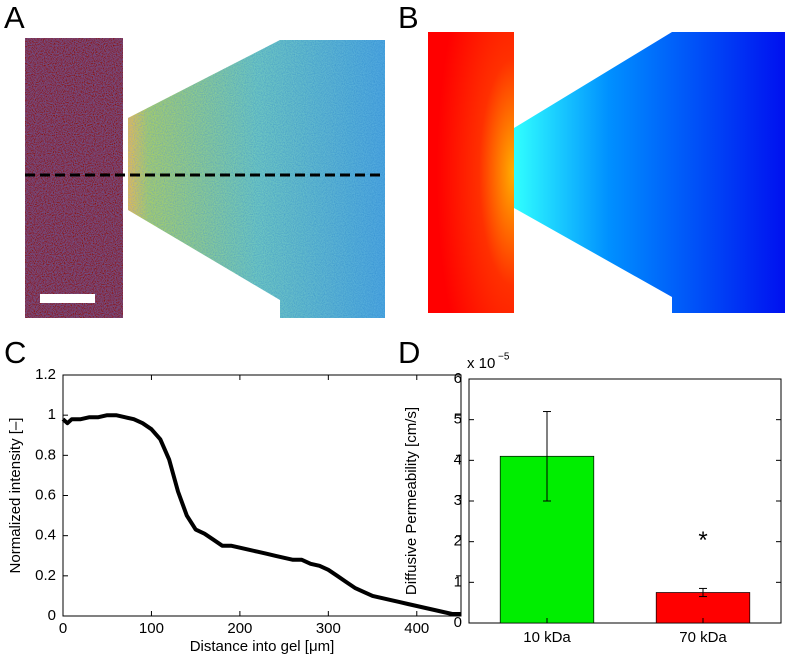 This screenshot has height=665, width=789. Describe the element at coordinates (15, 352) in the screenshot. I see `panel-label: C` at that location.